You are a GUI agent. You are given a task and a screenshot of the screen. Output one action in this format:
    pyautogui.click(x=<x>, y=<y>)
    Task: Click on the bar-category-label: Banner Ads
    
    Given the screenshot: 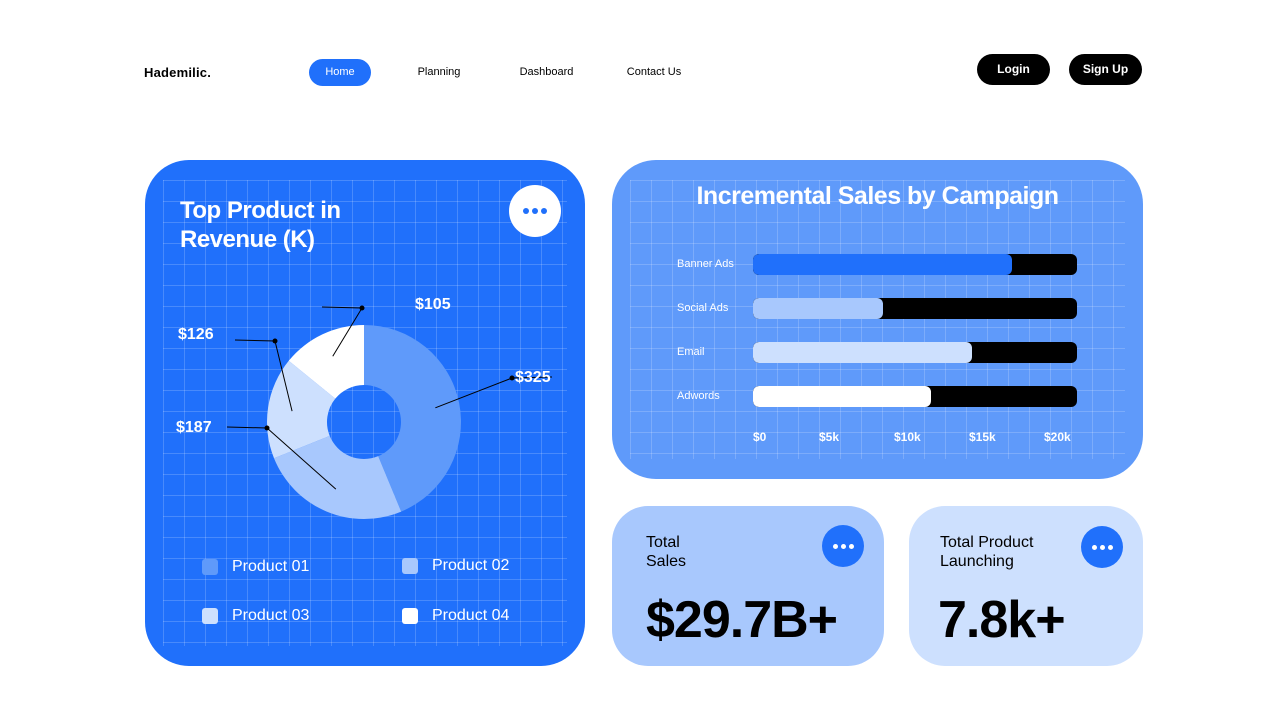 What is the action you would take?
    pyautogui.click(x=705, y=264)
    